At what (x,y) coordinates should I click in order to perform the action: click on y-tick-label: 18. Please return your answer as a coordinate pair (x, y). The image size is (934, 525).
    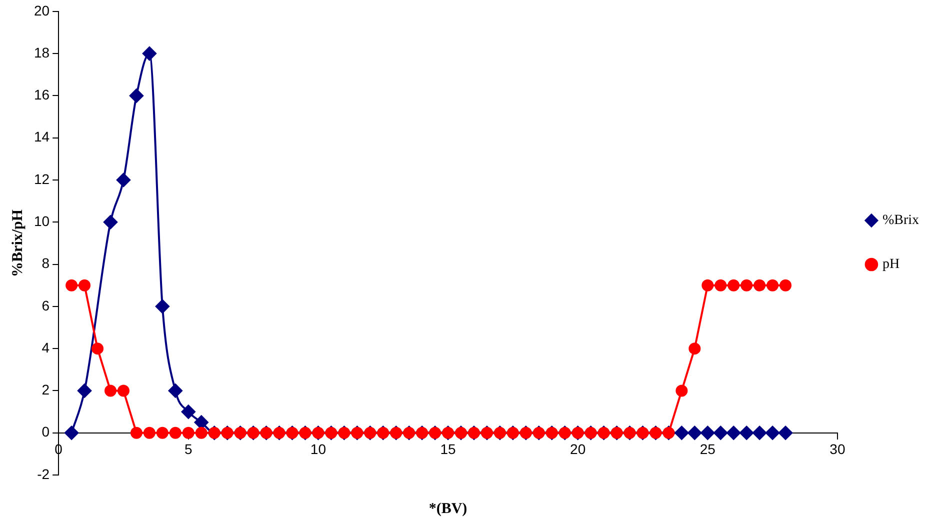
    Looking at the image, I should click on (42, 52).